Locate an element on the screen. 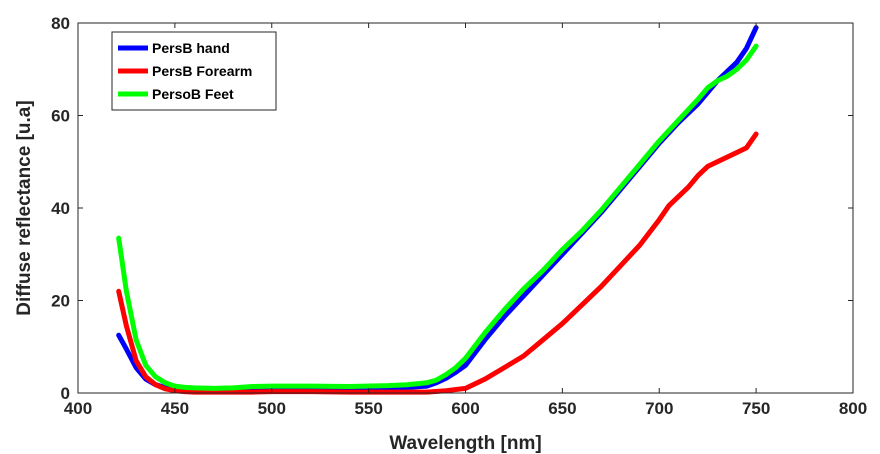 The image size is (880, 454). legend: PersB hand PersB Forearm PersoB Feet is located at coordinates (194, 71).